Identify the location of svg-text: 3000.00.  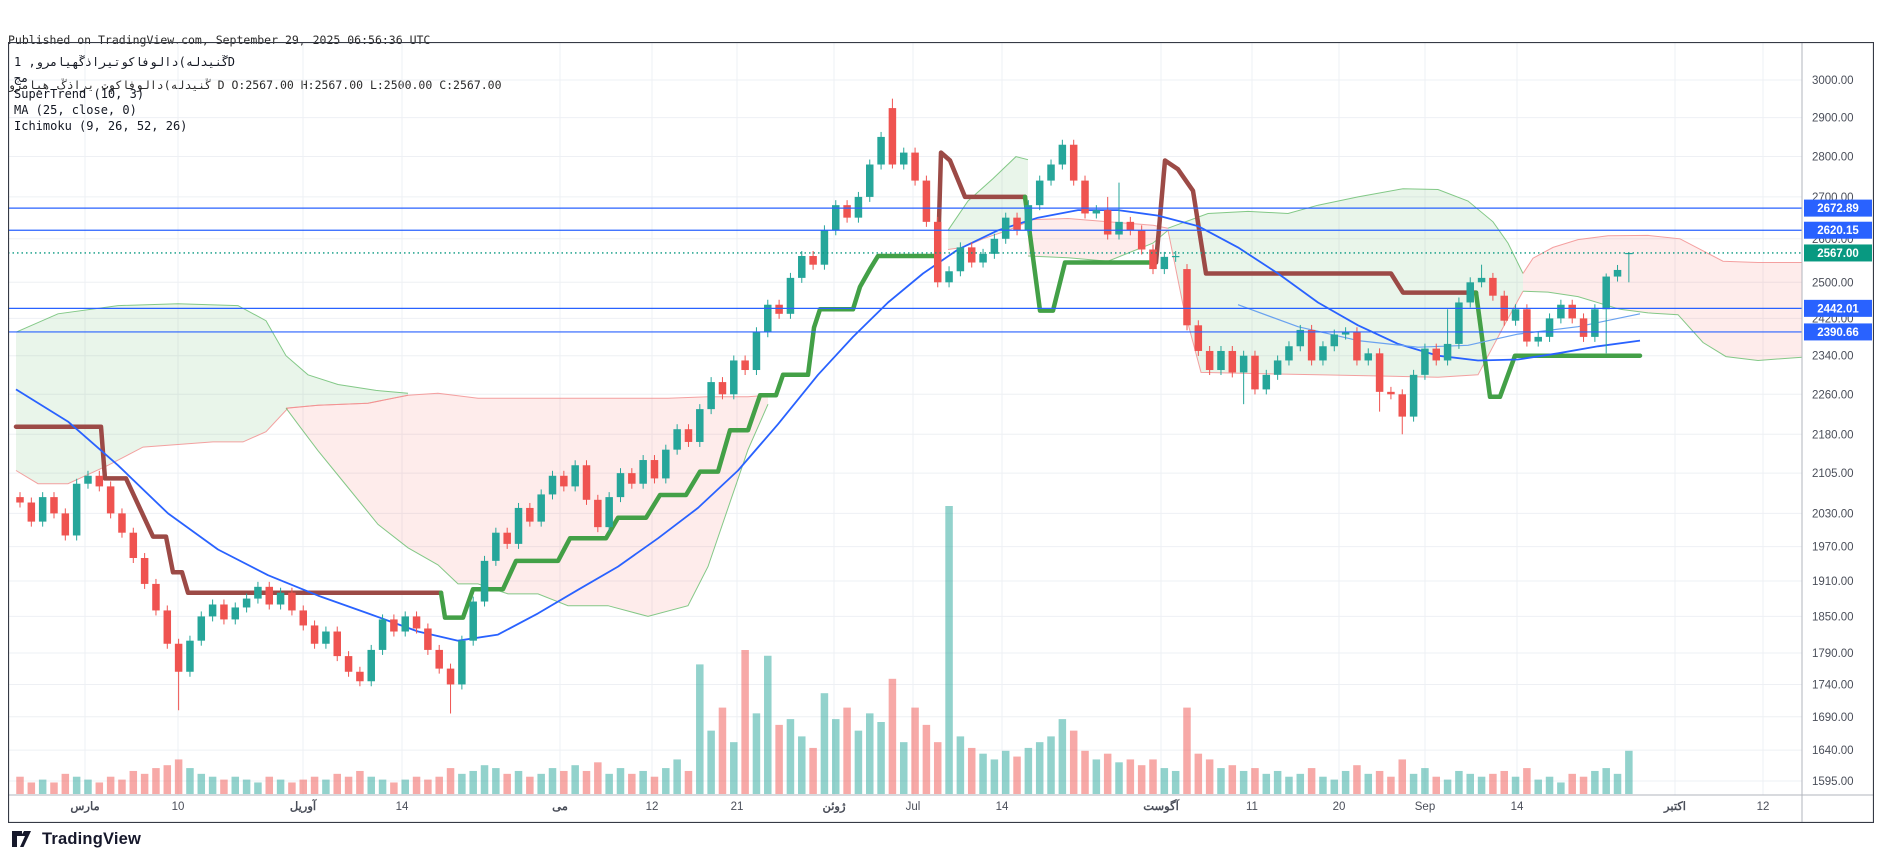
(1833, 81).